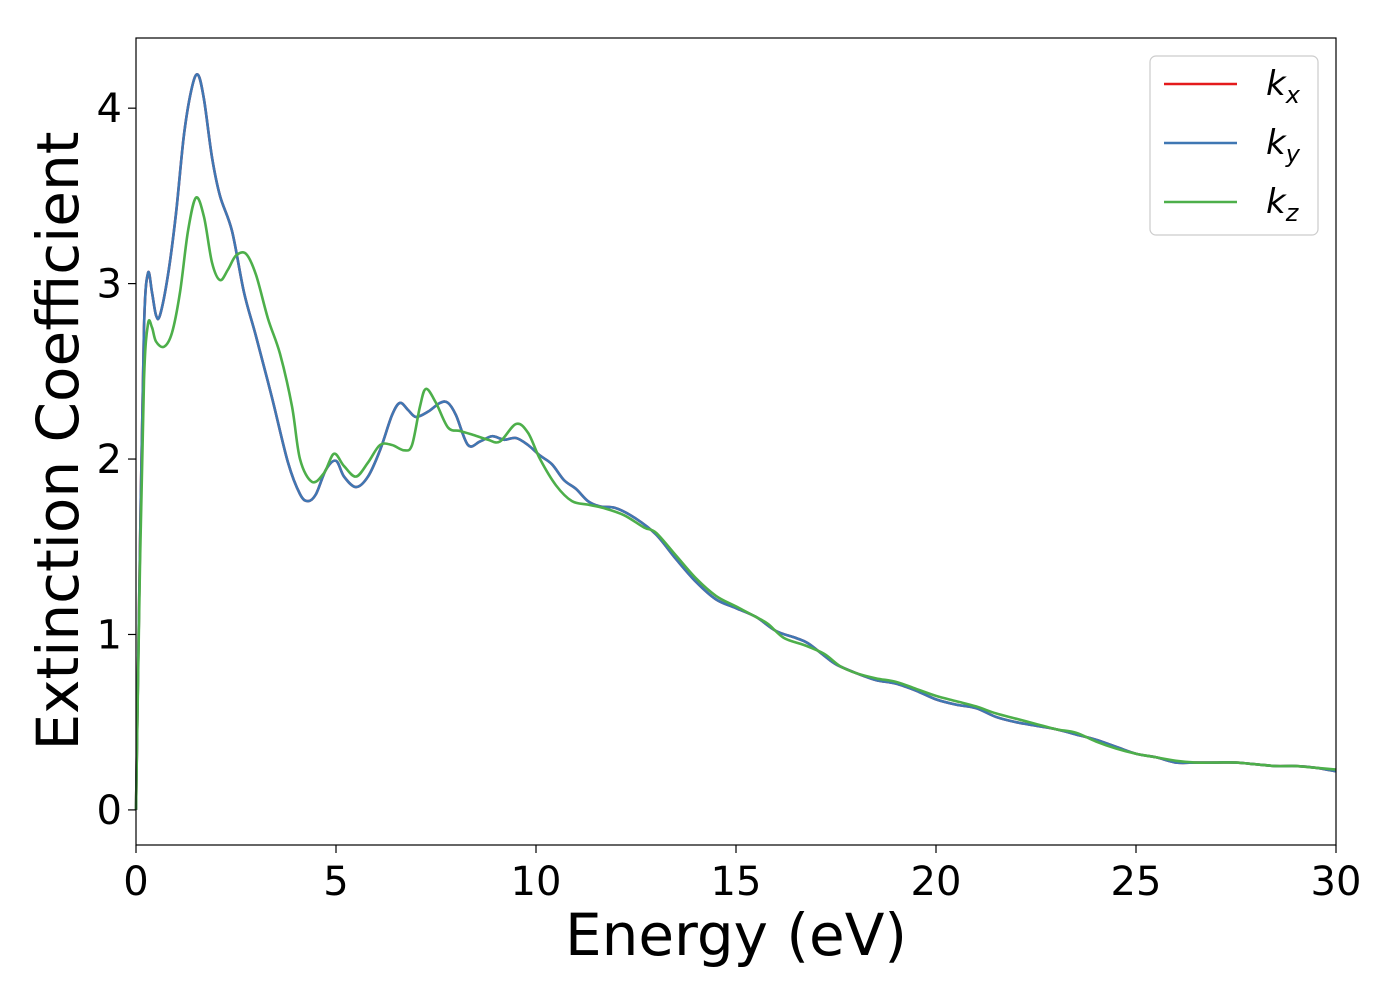  What do you see at coordinates (109, 109) in the screenshot?
I see `y-tick-label: 4` at bounding box center [109, 109].